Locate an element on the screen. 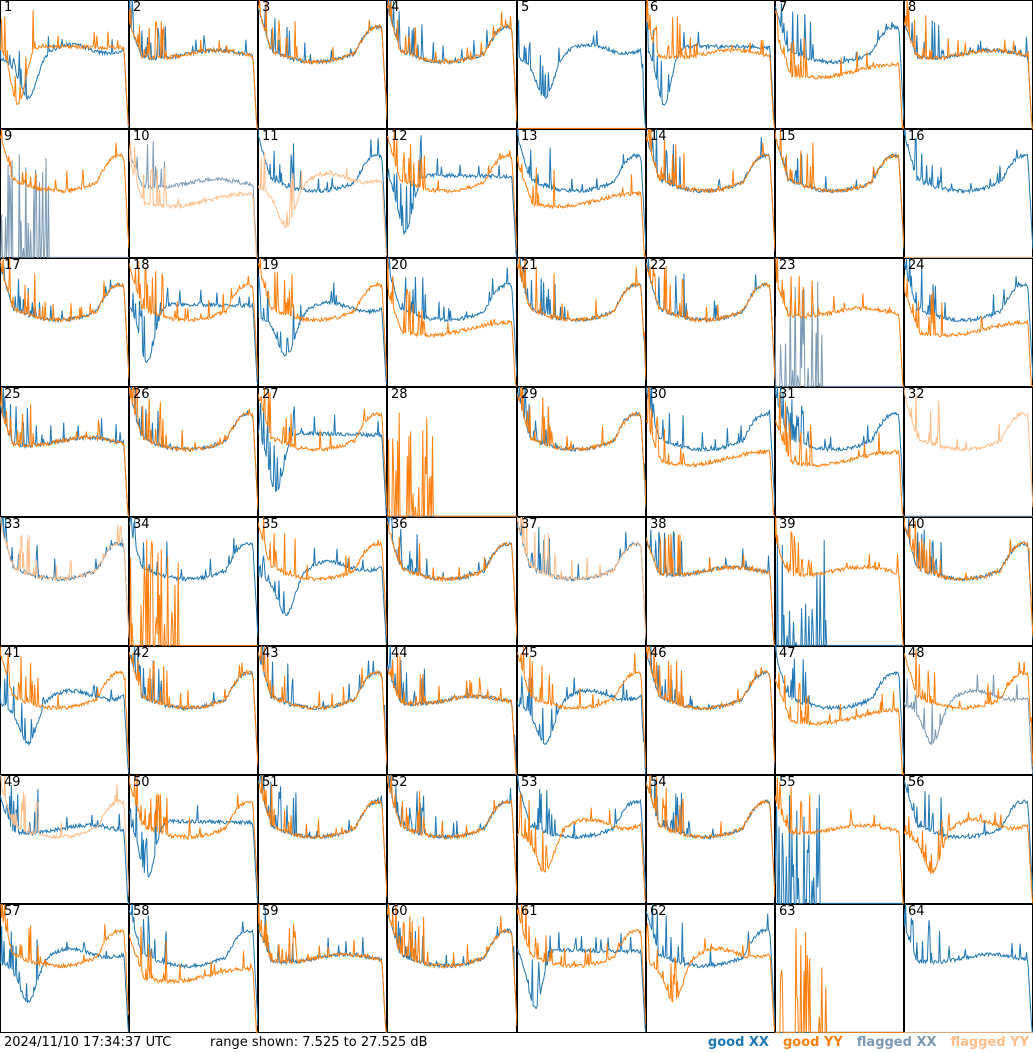 The image size is (1033, 1053). tile-18: 18 is located at coordinates (193, 322).